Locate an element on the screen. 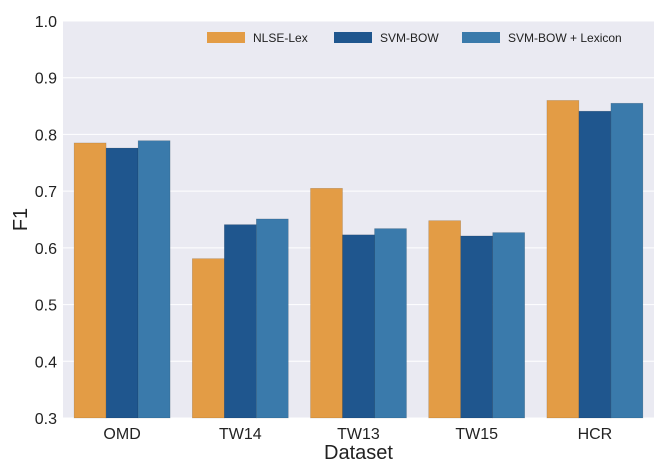 The image size is (658, 462). legend-label: NLSE-Lex is located at coordinates (280, 38).